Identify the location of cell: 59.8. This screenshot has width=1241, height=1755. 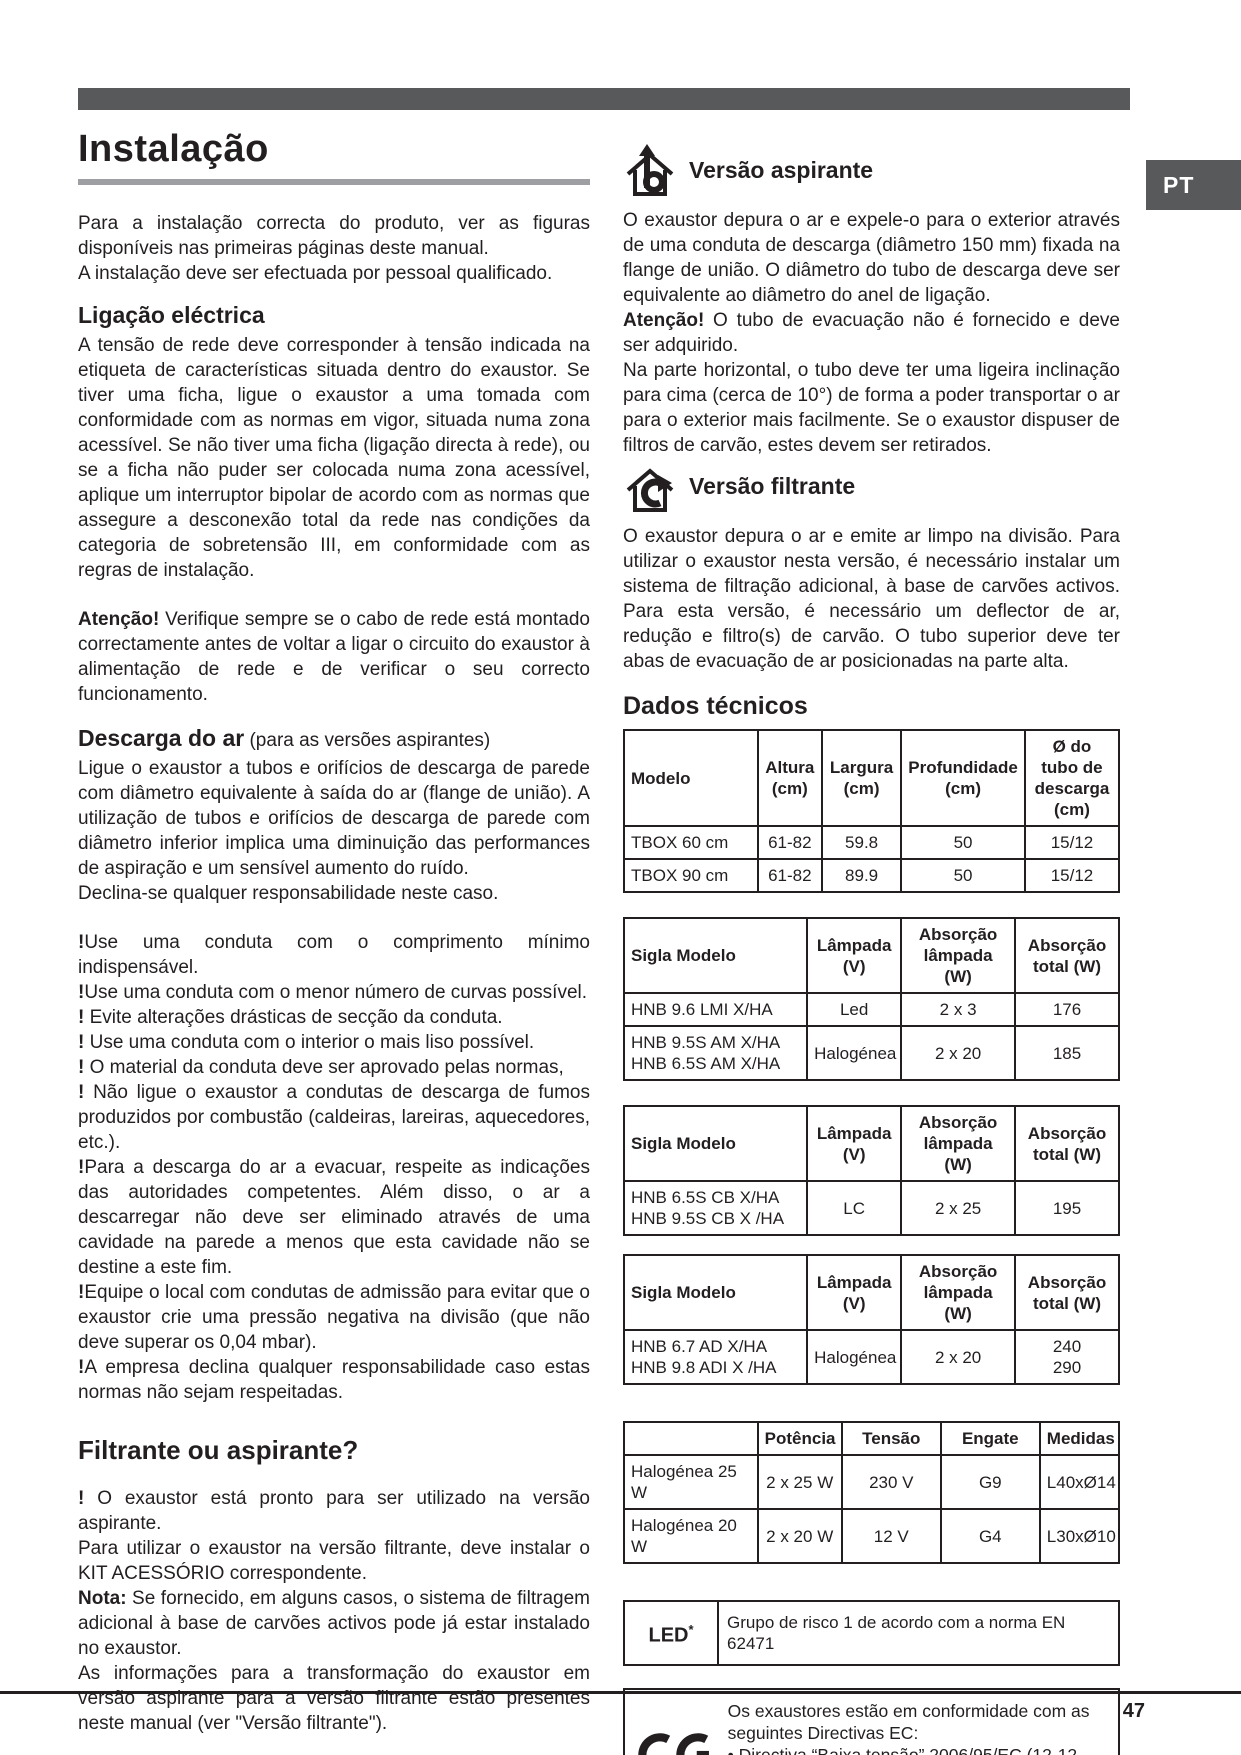
(861, 842).